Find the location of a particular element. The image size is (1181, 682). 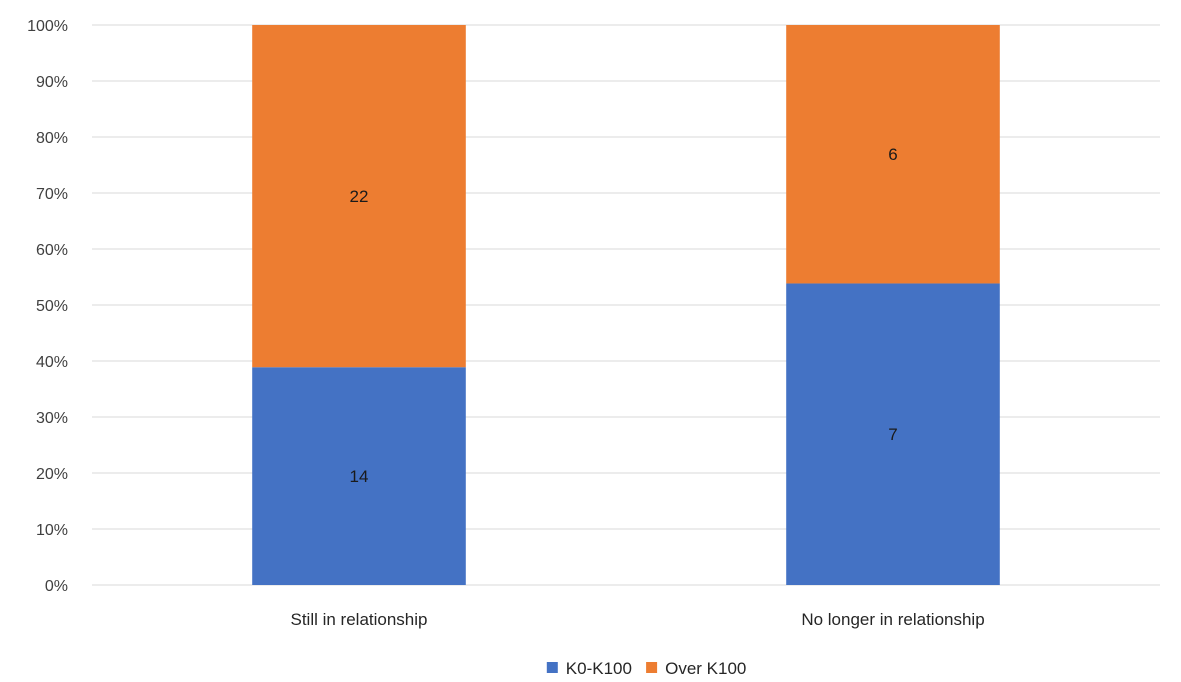

y-tick-label: 70% is located at coordinates (52, 194).